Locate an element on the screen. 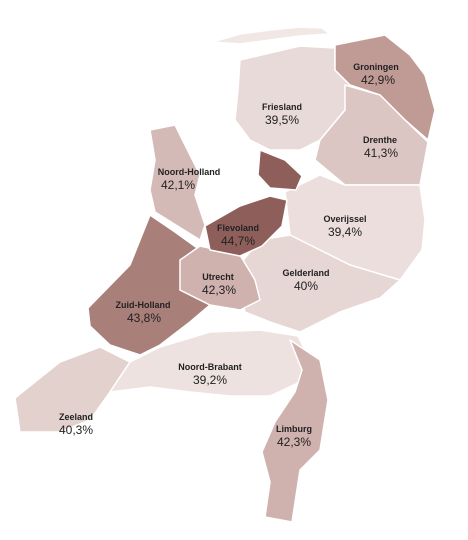 Image resolution: width=468 pixels, height=540 pixels. region-value: 40,3% is located at coordinates (76, 430).